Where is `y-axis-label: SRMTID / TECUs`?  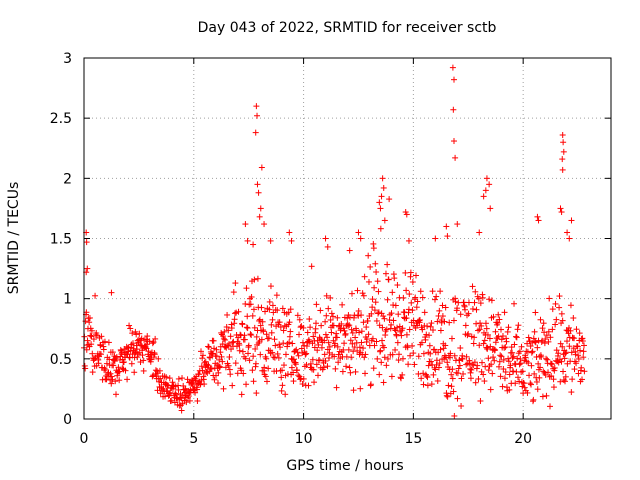
y-axis-label: SRMTID / TECUs is located at coordinates (14, 238).